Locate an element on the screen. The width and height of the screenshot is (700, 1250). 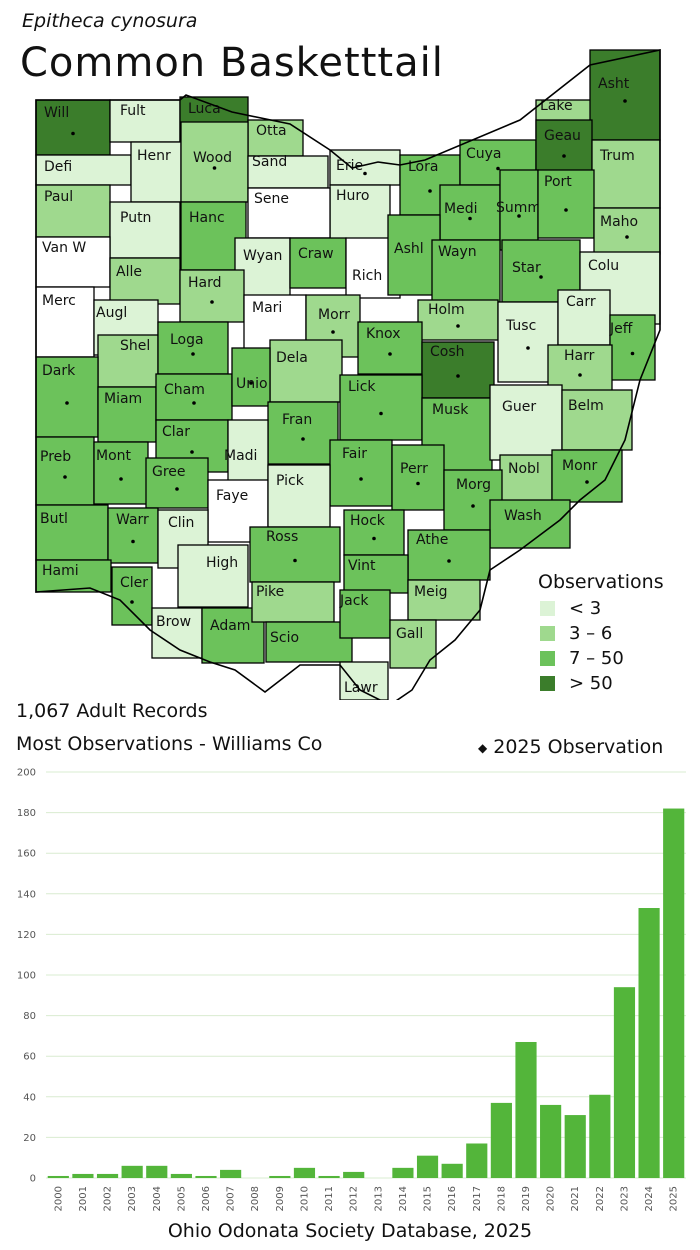
county-label: Medi is located at coordinates (460, 209).